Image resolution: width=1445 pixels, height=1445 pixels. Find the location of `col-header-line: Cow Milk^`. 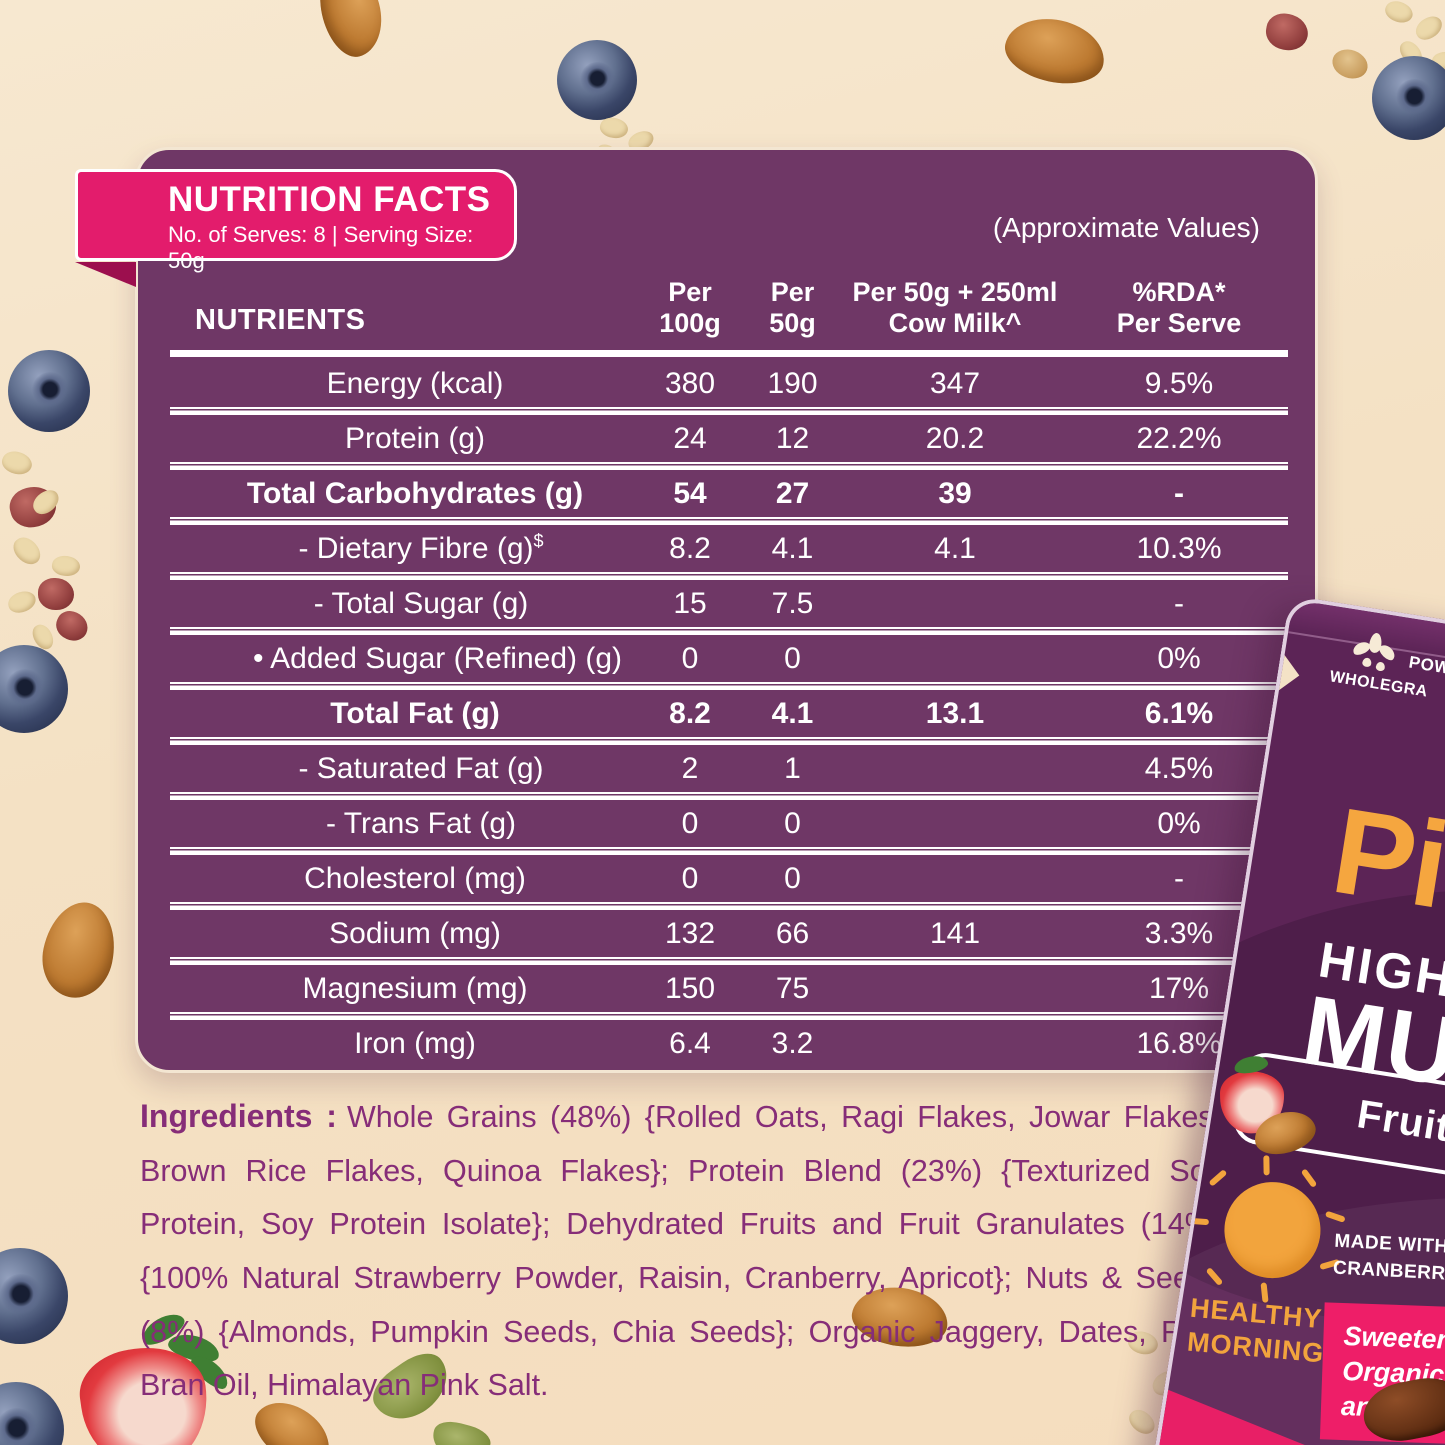

col-header-line: Cow Milk^ is located at coordinates (955, 322).